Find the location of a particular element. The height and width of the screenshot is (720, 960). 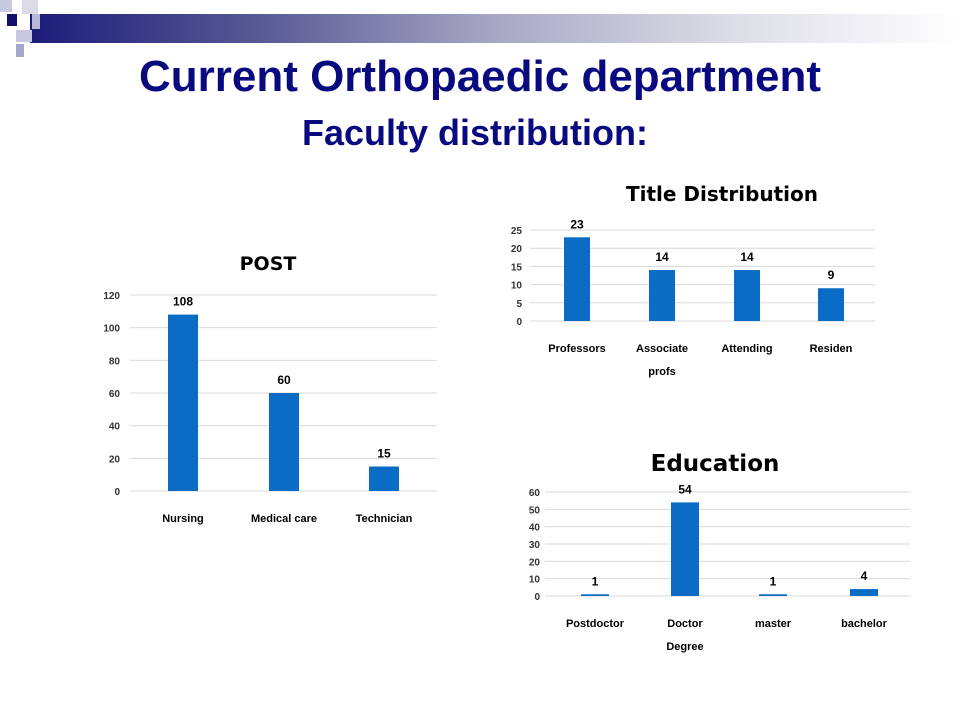

data-label: 60 is located at coordinates (284, 380).